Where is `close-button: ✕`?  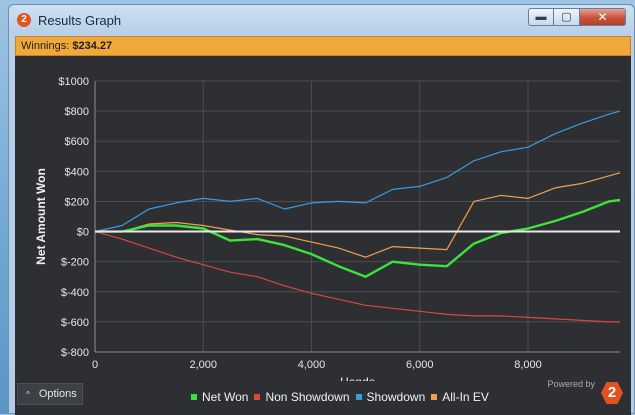 close-button: ✕ is located at coordinates (603, 17).